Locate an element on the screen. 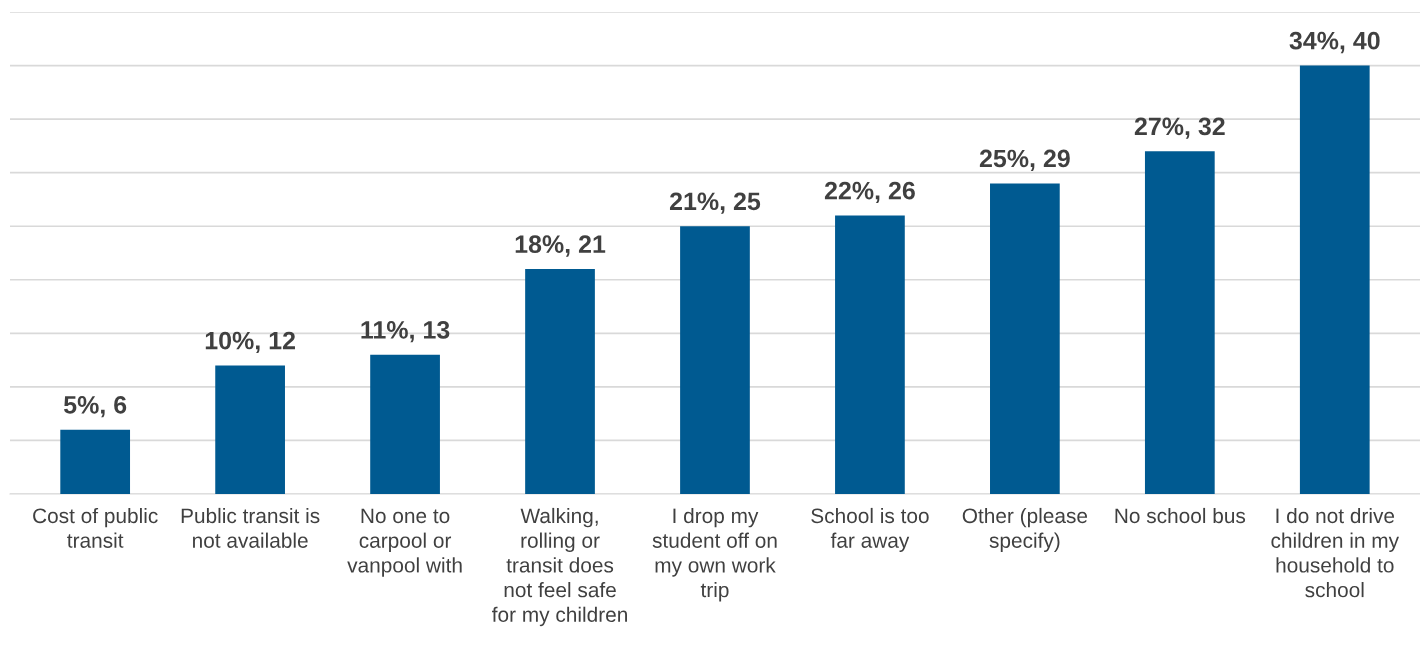 The image size is (1420, 661). data-label: 27%, 32 is located at coordinates (1179, 128).